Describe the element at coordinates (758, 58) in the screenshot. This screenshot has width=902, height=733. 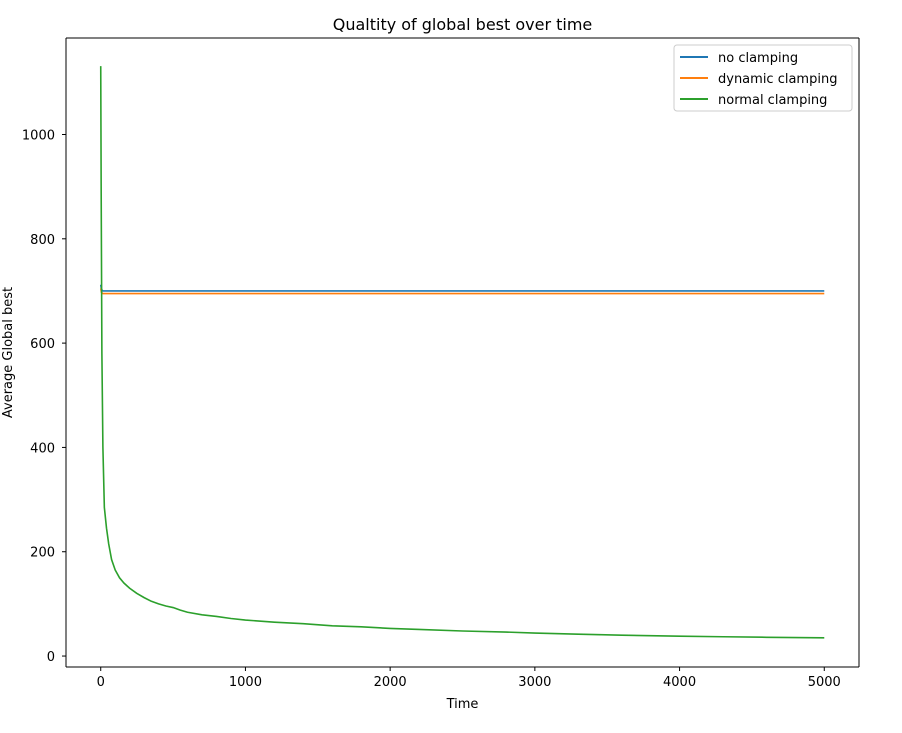
I see `legend-label: no clamping` at that location.